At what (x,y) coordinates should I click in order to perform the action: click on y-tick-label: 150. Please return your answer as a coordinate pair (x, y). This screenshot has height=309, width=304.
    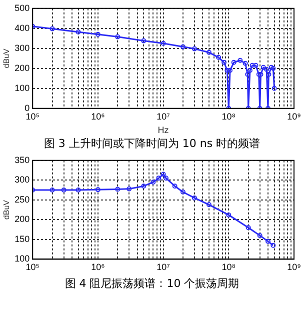
    Looking at the image, I should click on (22, 239).